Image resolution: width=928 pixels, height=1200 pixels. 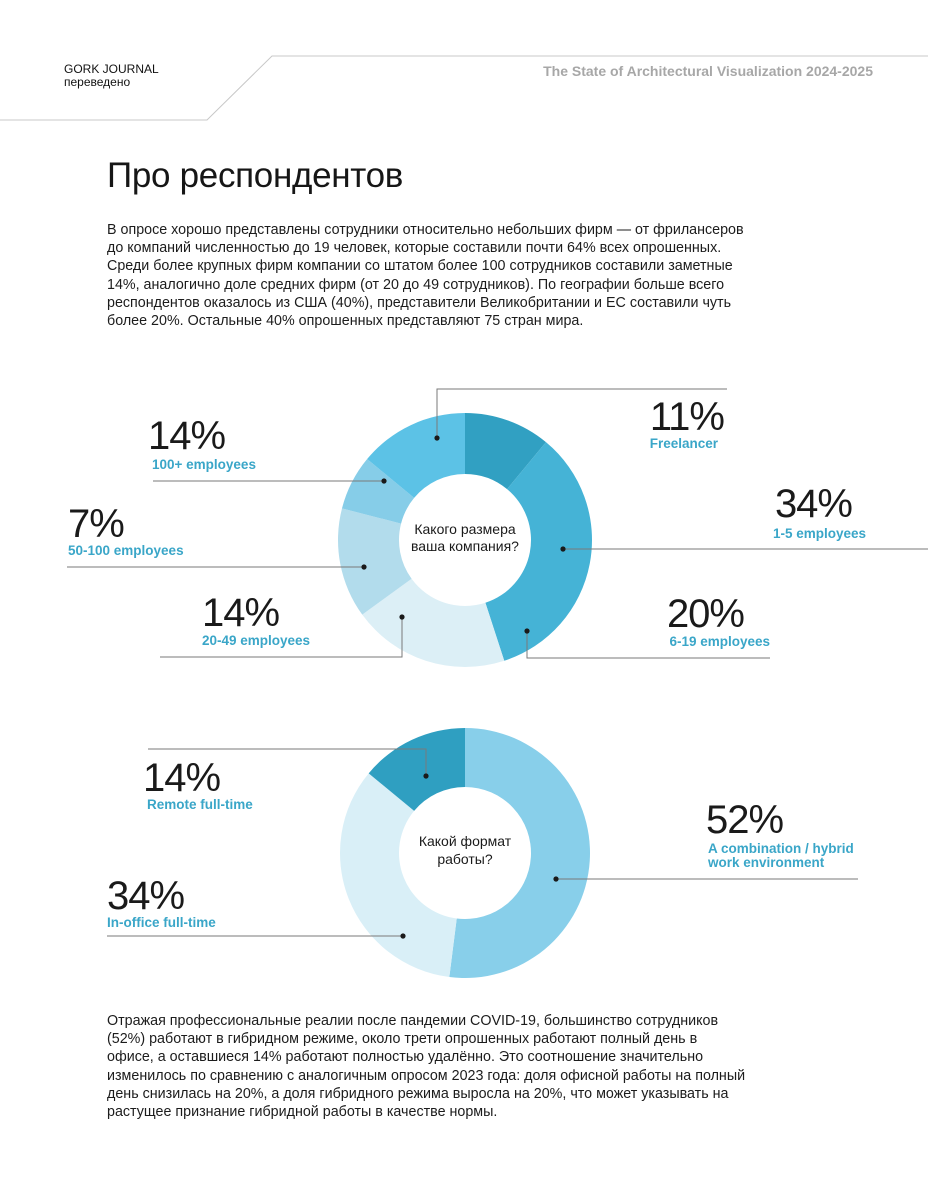 I want to click on slice-percent-label: 7%, so click(x=96, y=524).